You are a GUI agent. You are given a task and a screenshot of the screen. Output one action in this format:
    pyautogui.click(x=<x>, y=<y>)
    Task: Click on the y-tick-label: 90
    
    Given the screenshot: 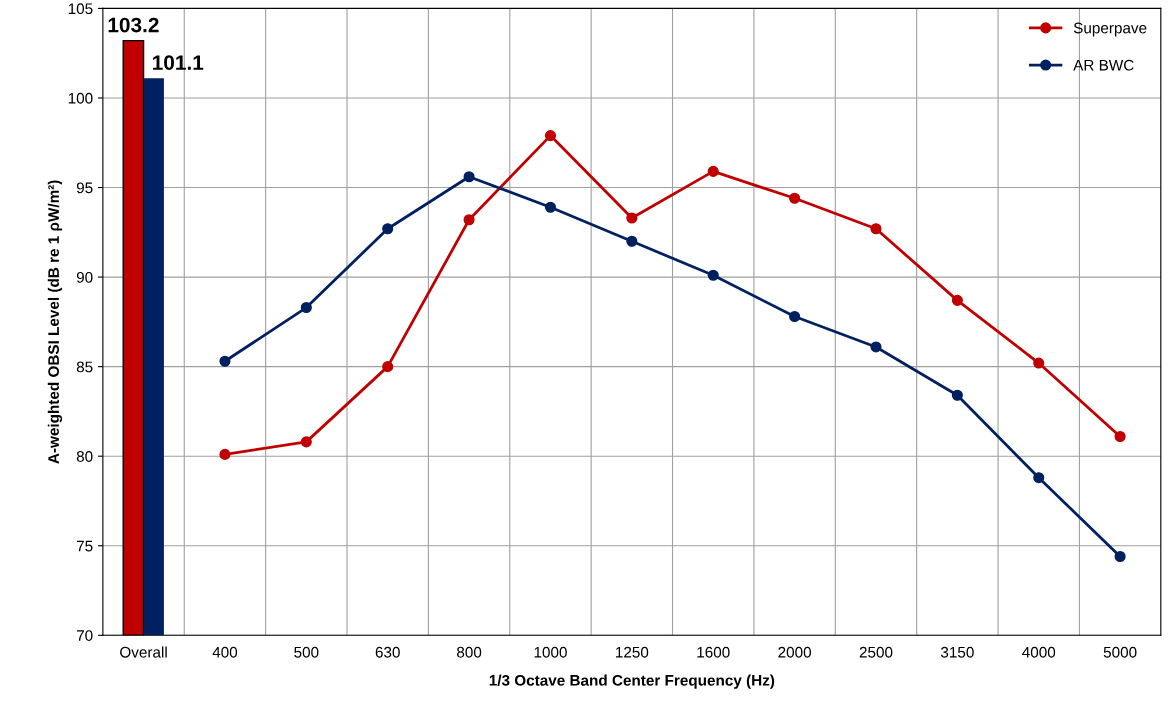 What is the action you would take?
    pyautogui.click(x=84, y=277)
    